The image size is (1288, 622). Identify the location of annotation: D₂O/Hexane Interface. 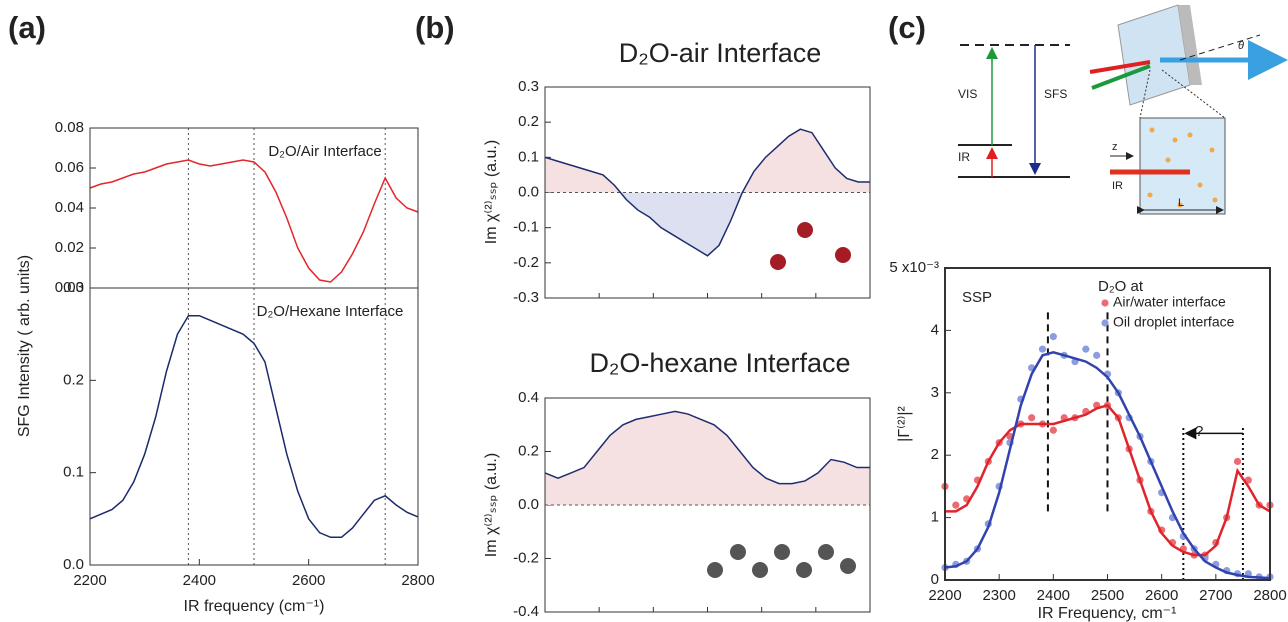
(330, 311).